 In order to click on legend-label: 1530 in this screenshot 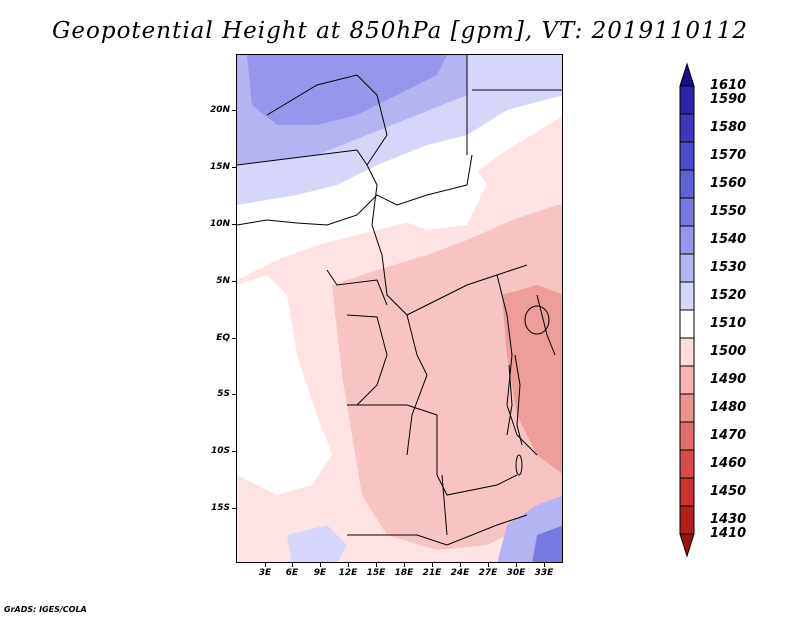, I will do `click(728, 267)`.